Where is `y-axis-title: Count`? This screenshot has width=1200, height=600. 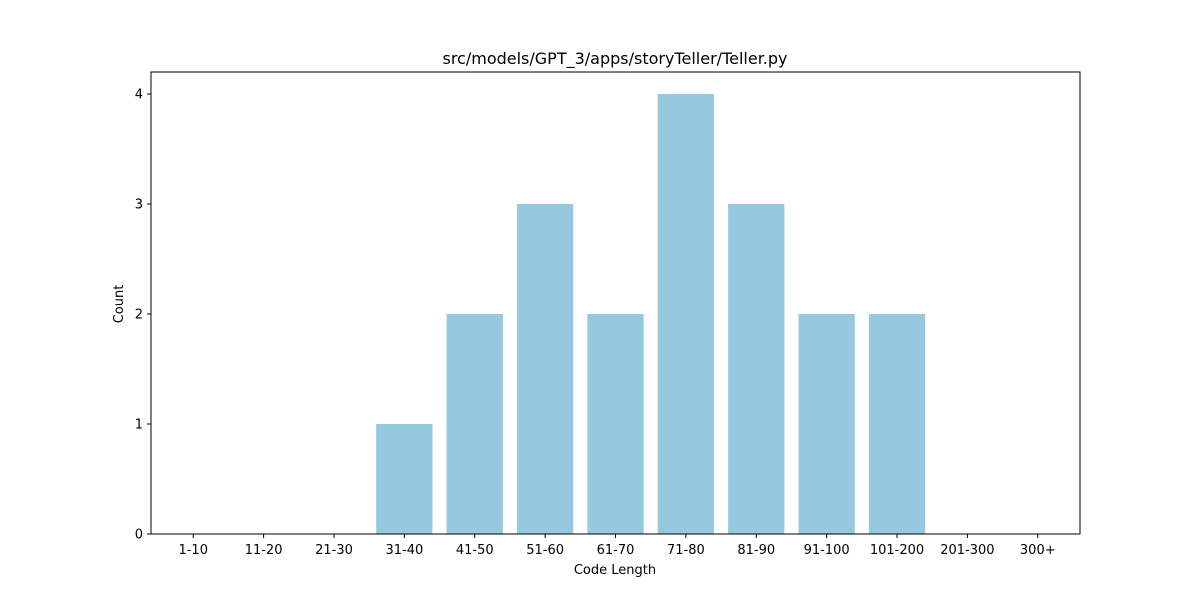
y-axis-title: Count is located at coordinates (119, 304).